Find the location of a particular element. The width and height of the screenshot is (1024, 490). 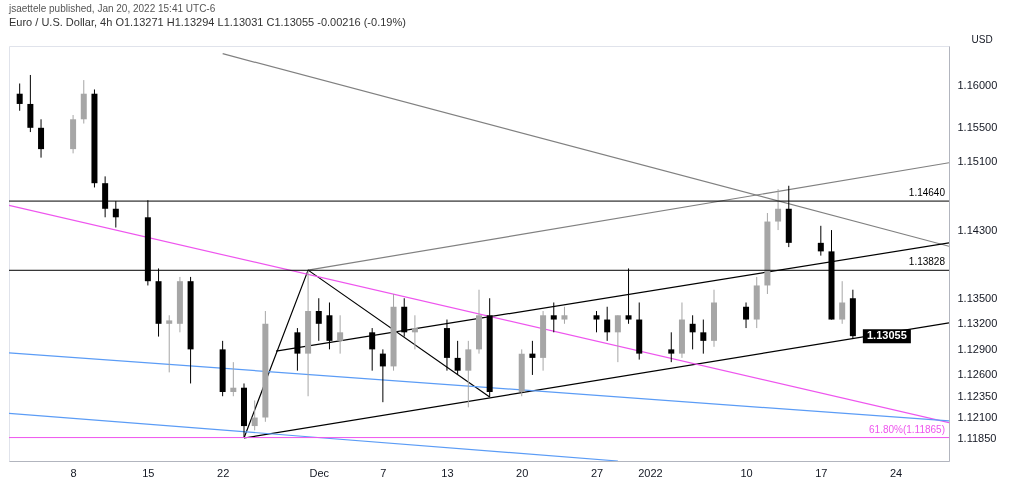

x-tick-label: 24 is located at coordinates (896, 472).